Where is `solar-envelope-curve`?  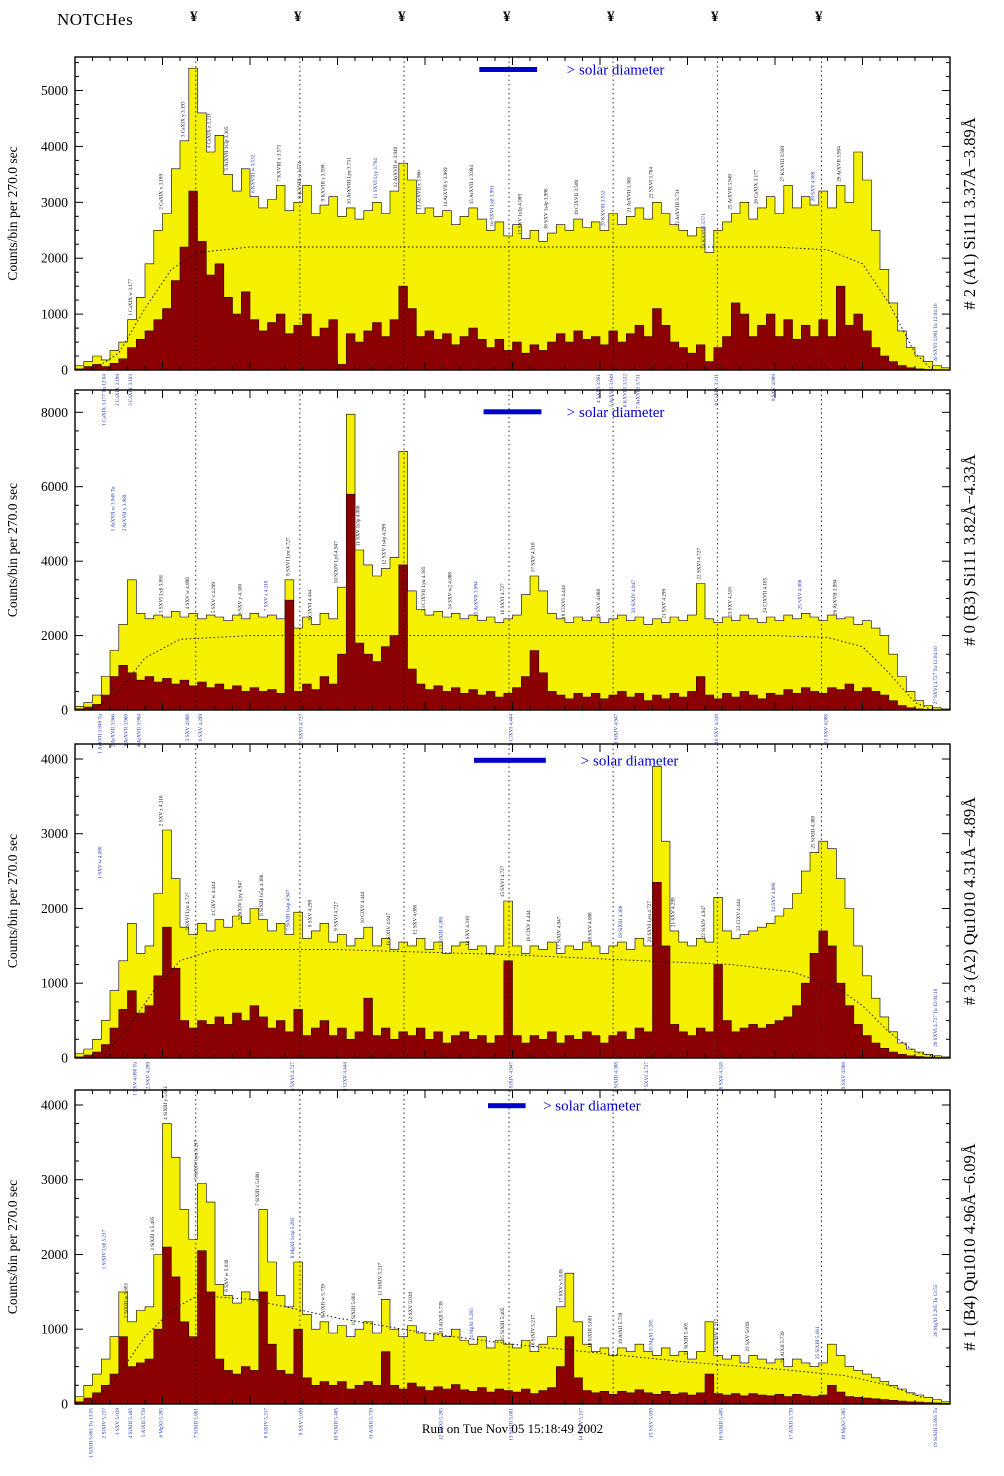
solar-envelope-curve is located at coordinates (512, 673).